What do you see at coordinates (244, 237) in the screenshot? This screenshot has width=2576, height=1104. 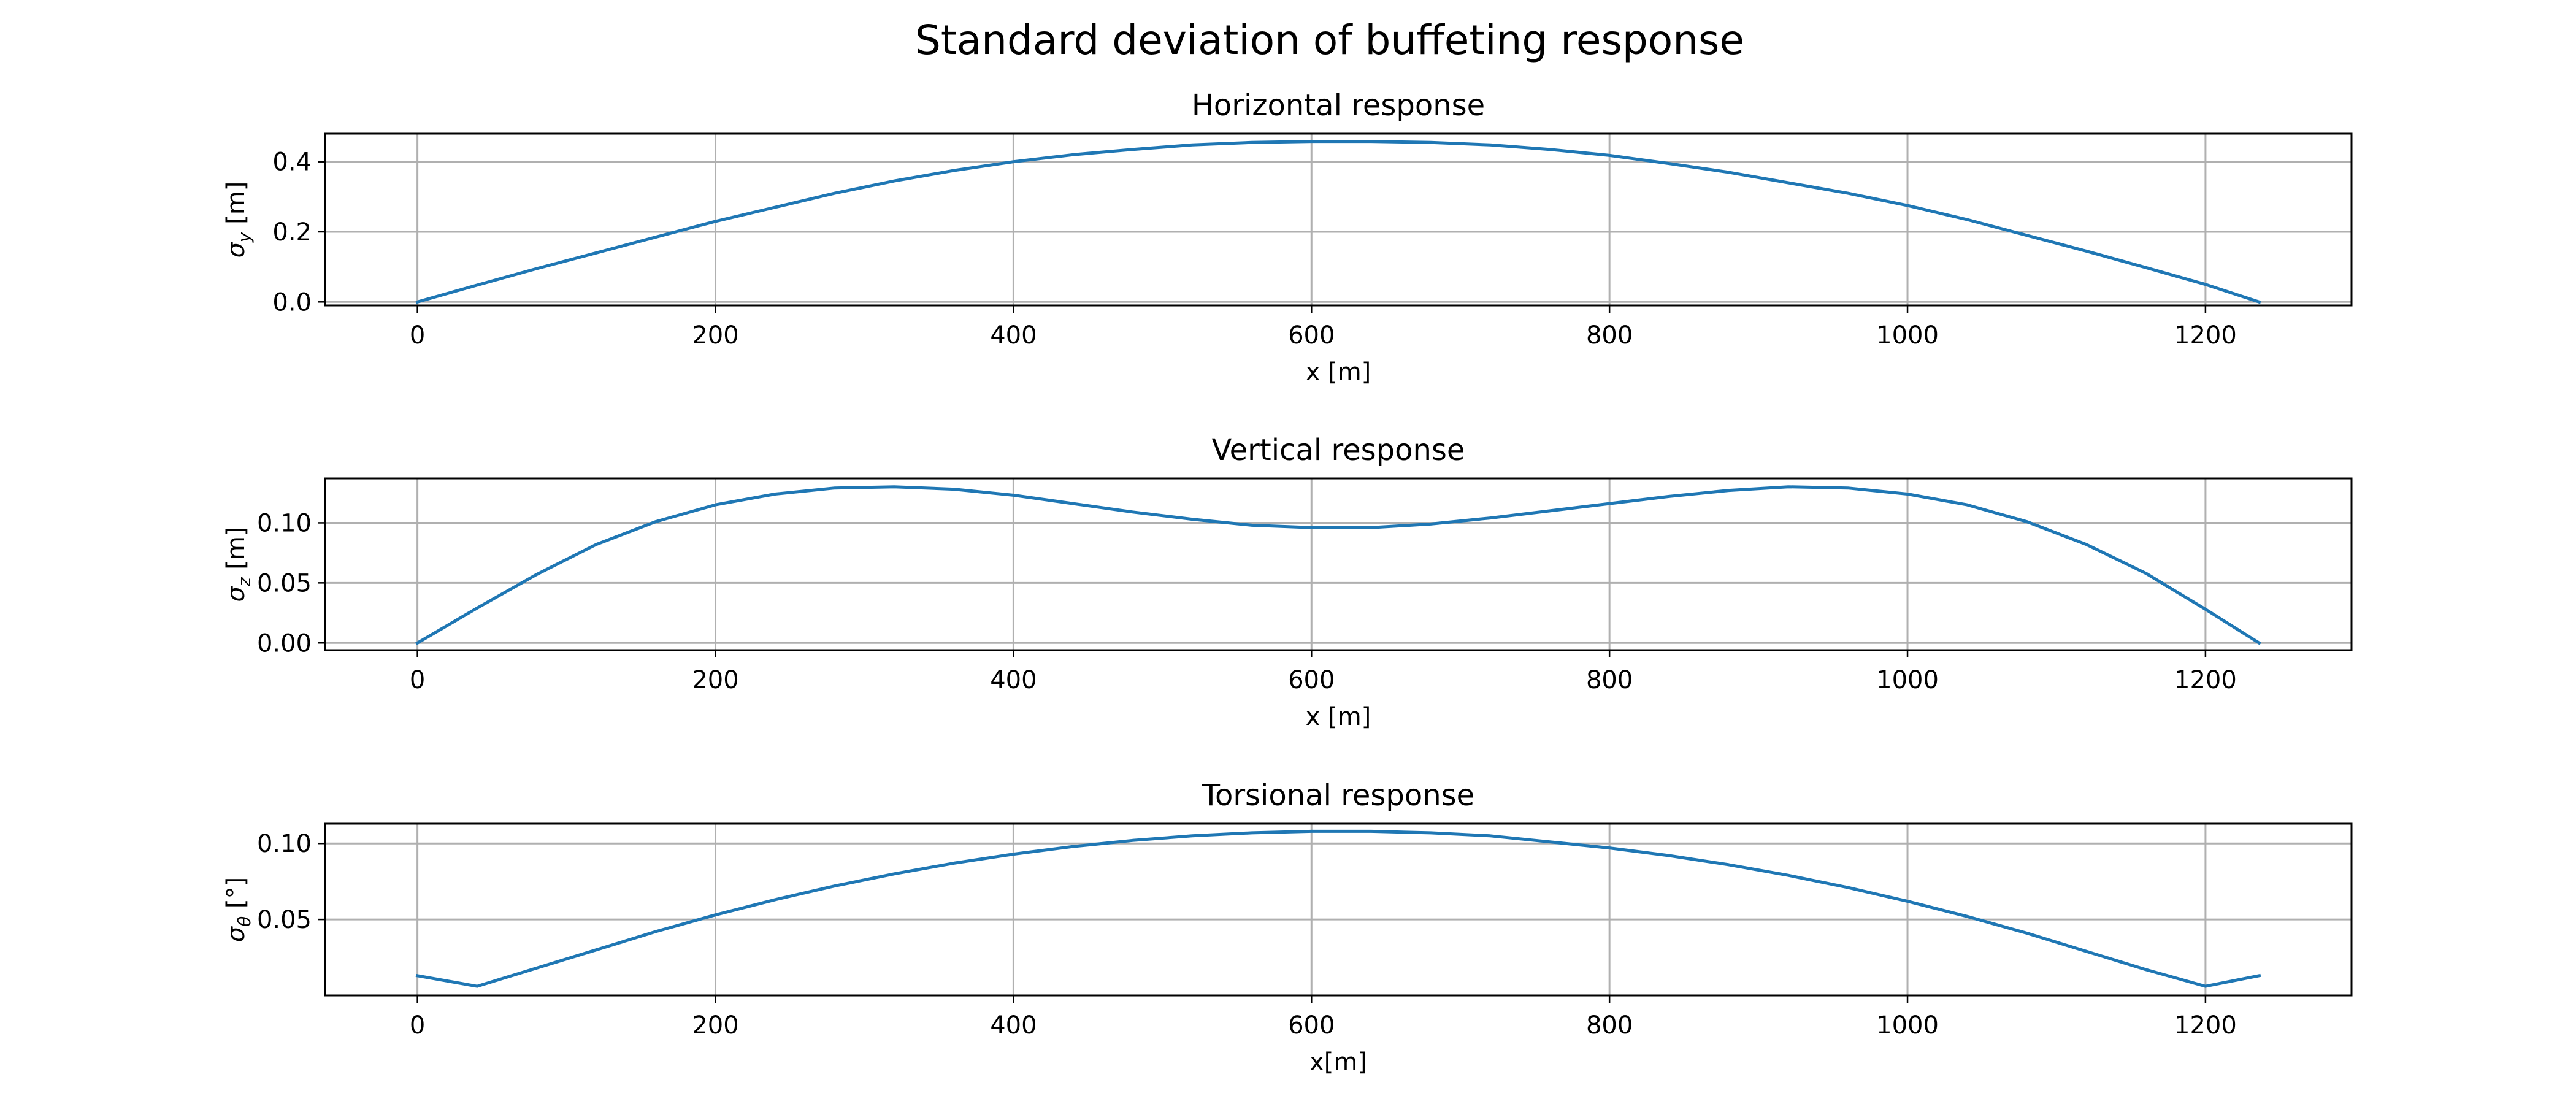 I see `y-axis-label-subscript: y` at bounding box center [244, 237].